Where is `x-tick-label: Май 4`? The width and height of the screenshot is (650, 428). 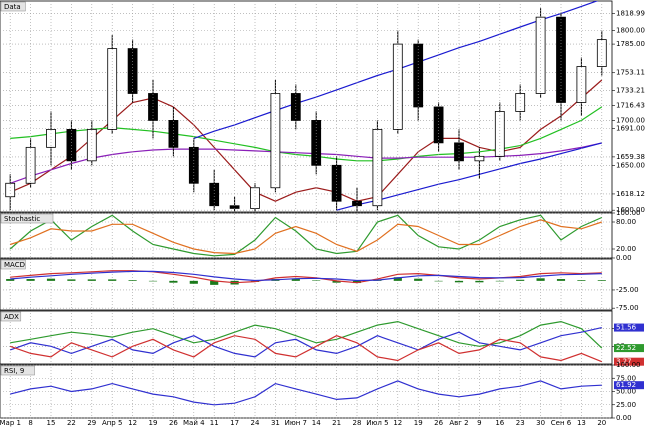 x-tick-label: Май 4 is located at coordinates (194, 423).